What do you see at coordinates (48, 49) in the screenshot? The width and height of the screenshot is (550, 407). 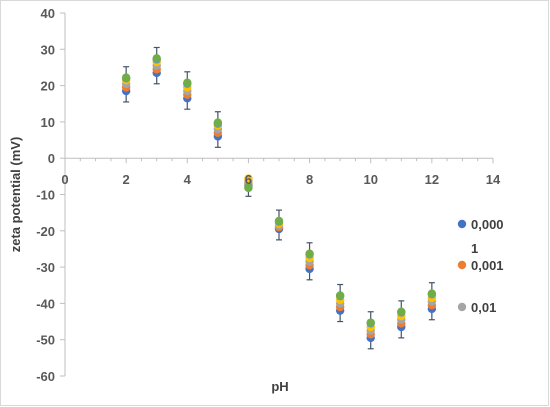 I see `y-tick-label: 30` at bounding box center [48, 49].